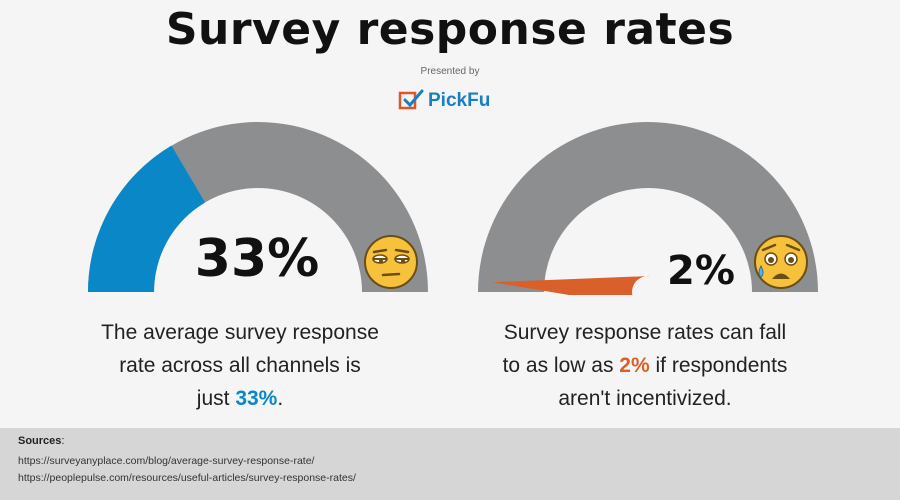 This screenshot has height=500, width=900. What do you see at coordinates (147, 218) in the screenshot?
I see `gauge-fill` at bounding box center [147, 218].